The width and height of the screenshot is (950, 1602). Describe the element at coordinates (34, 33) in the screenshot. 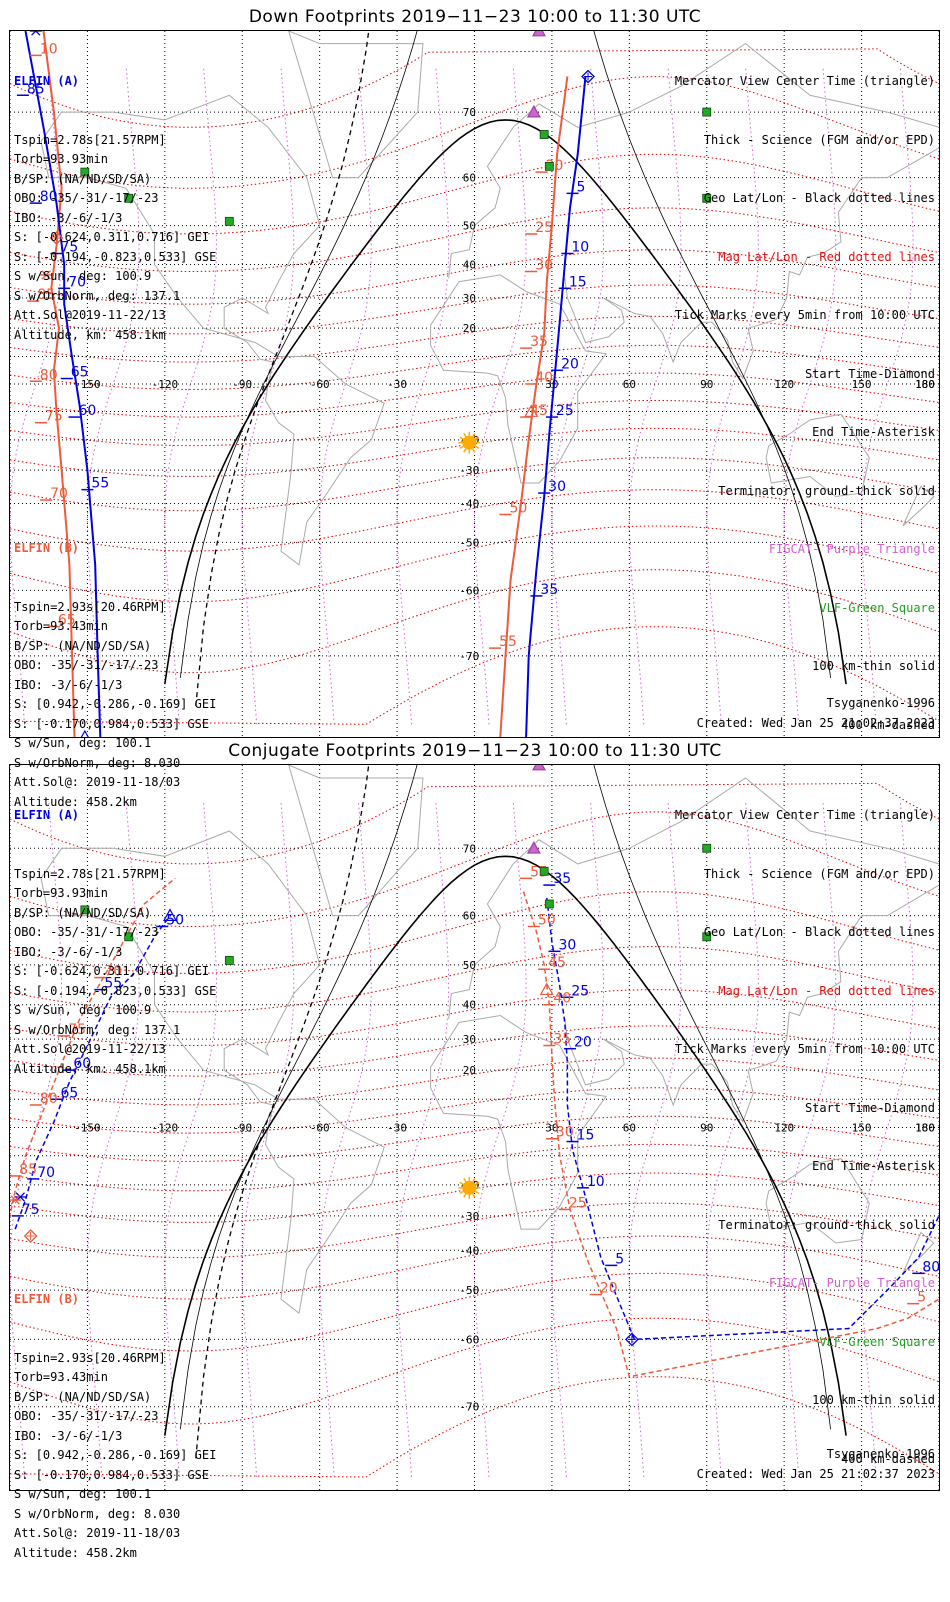

I see `elfin-a-end-asterisk-stroke` at that location.